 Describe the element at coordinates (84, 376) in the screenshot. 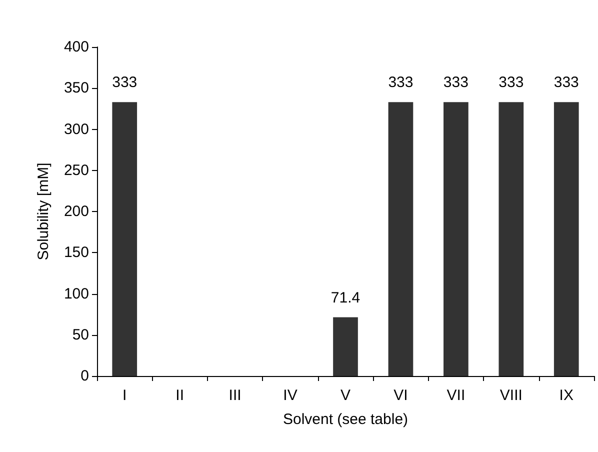

I see `y-tick-label: 0` at that location.